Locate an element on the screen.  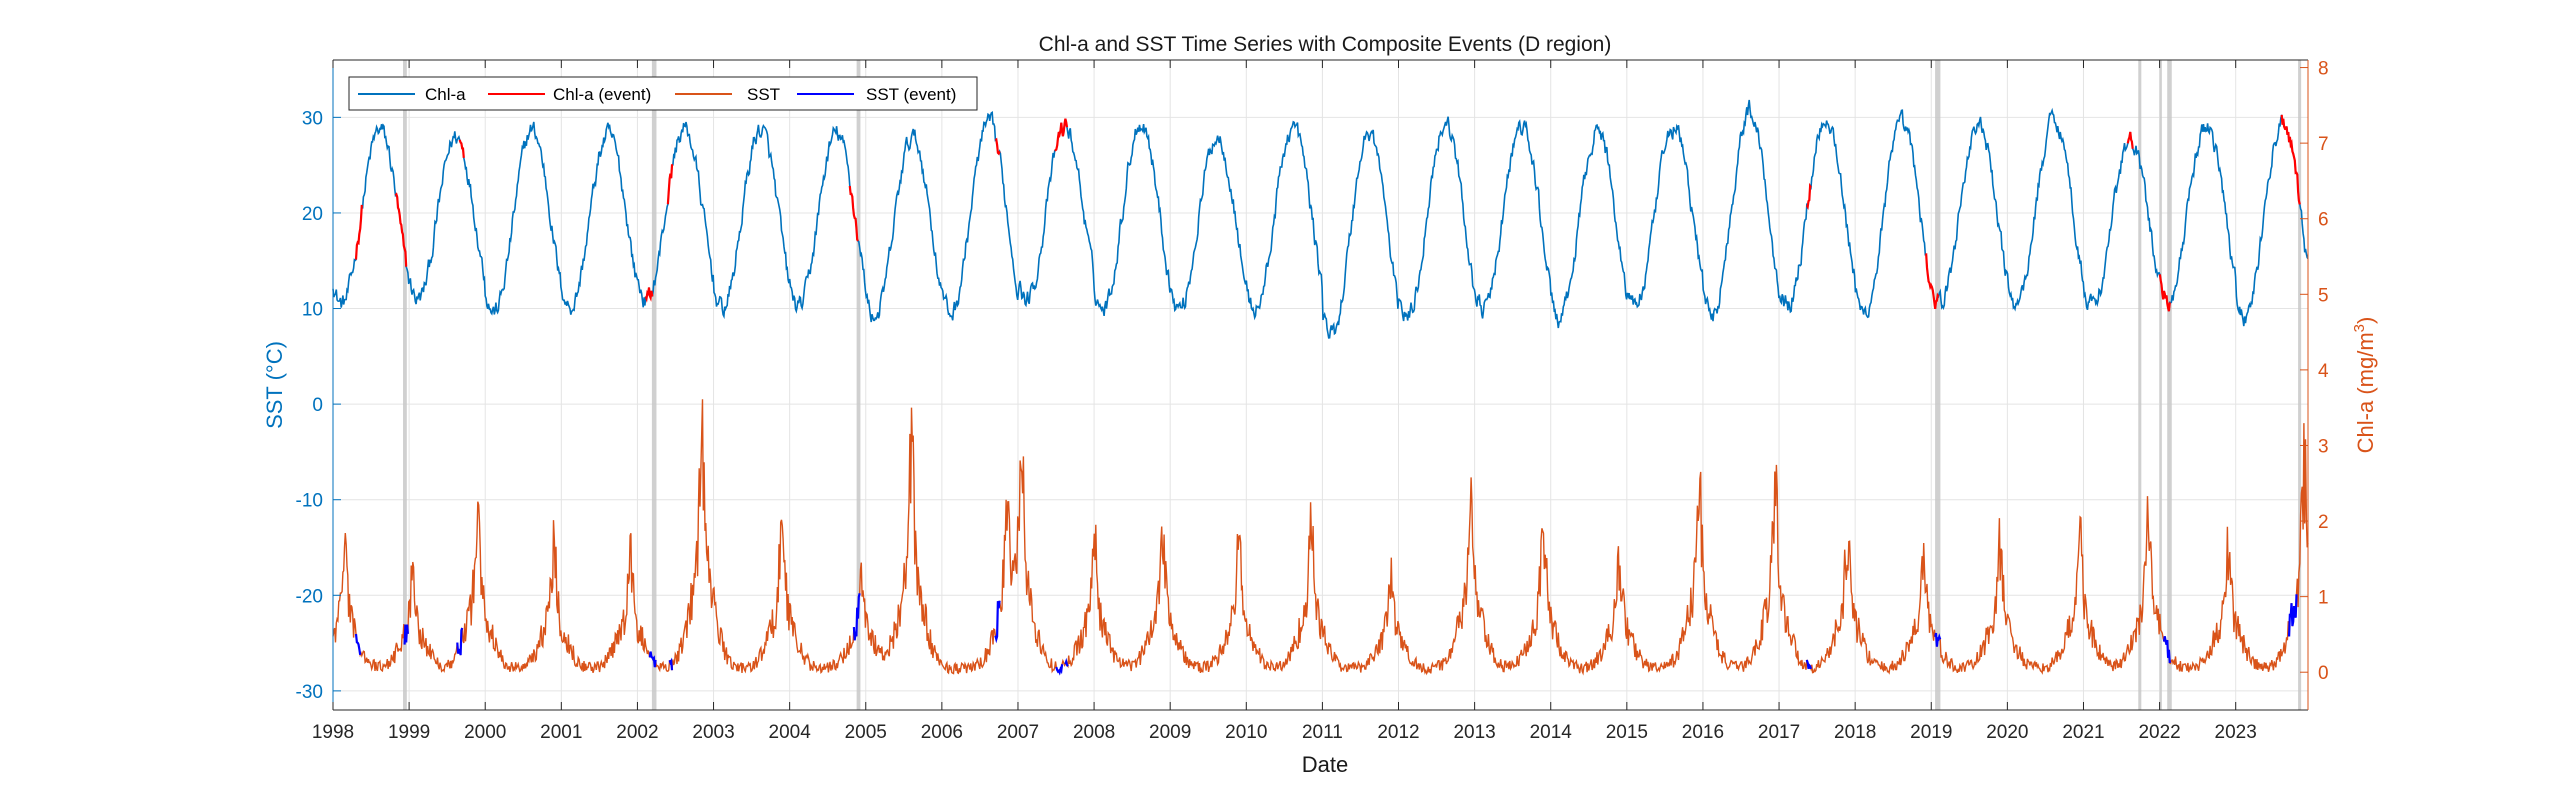
x-tick-label-2002: 2002 is located at coordinates (637, 732).